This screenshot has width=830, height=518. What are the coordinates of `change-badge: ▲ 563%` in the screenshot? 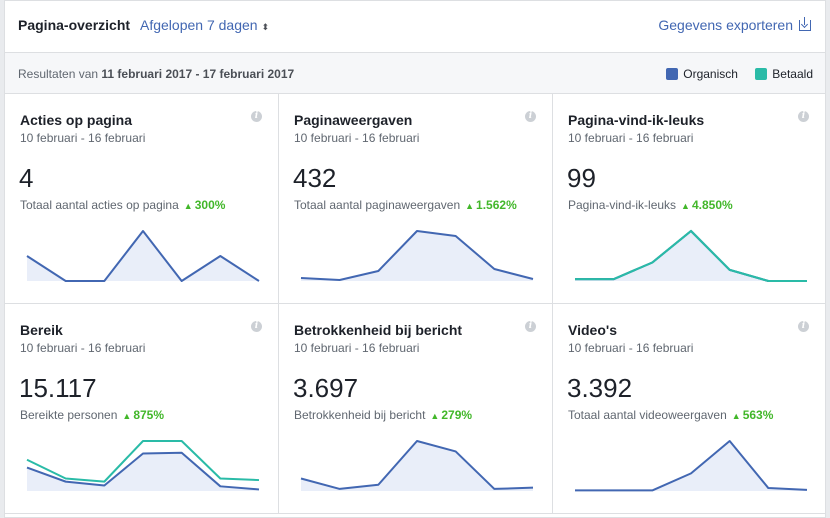 It's located at (753, 415).